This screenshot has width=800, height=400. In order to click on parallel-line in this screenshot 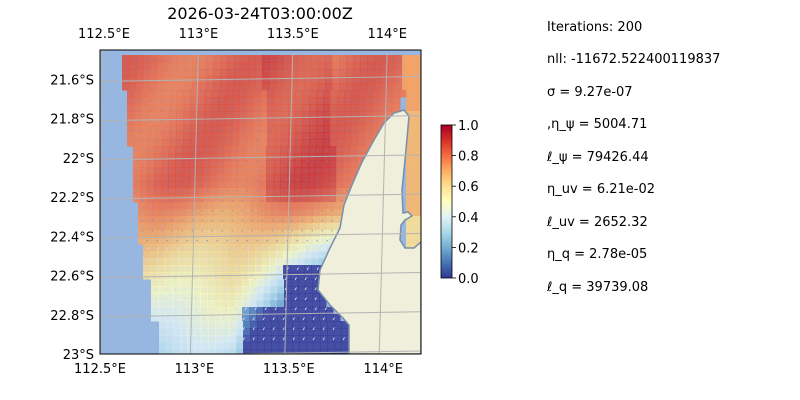, I will do `click(260, 118)`.